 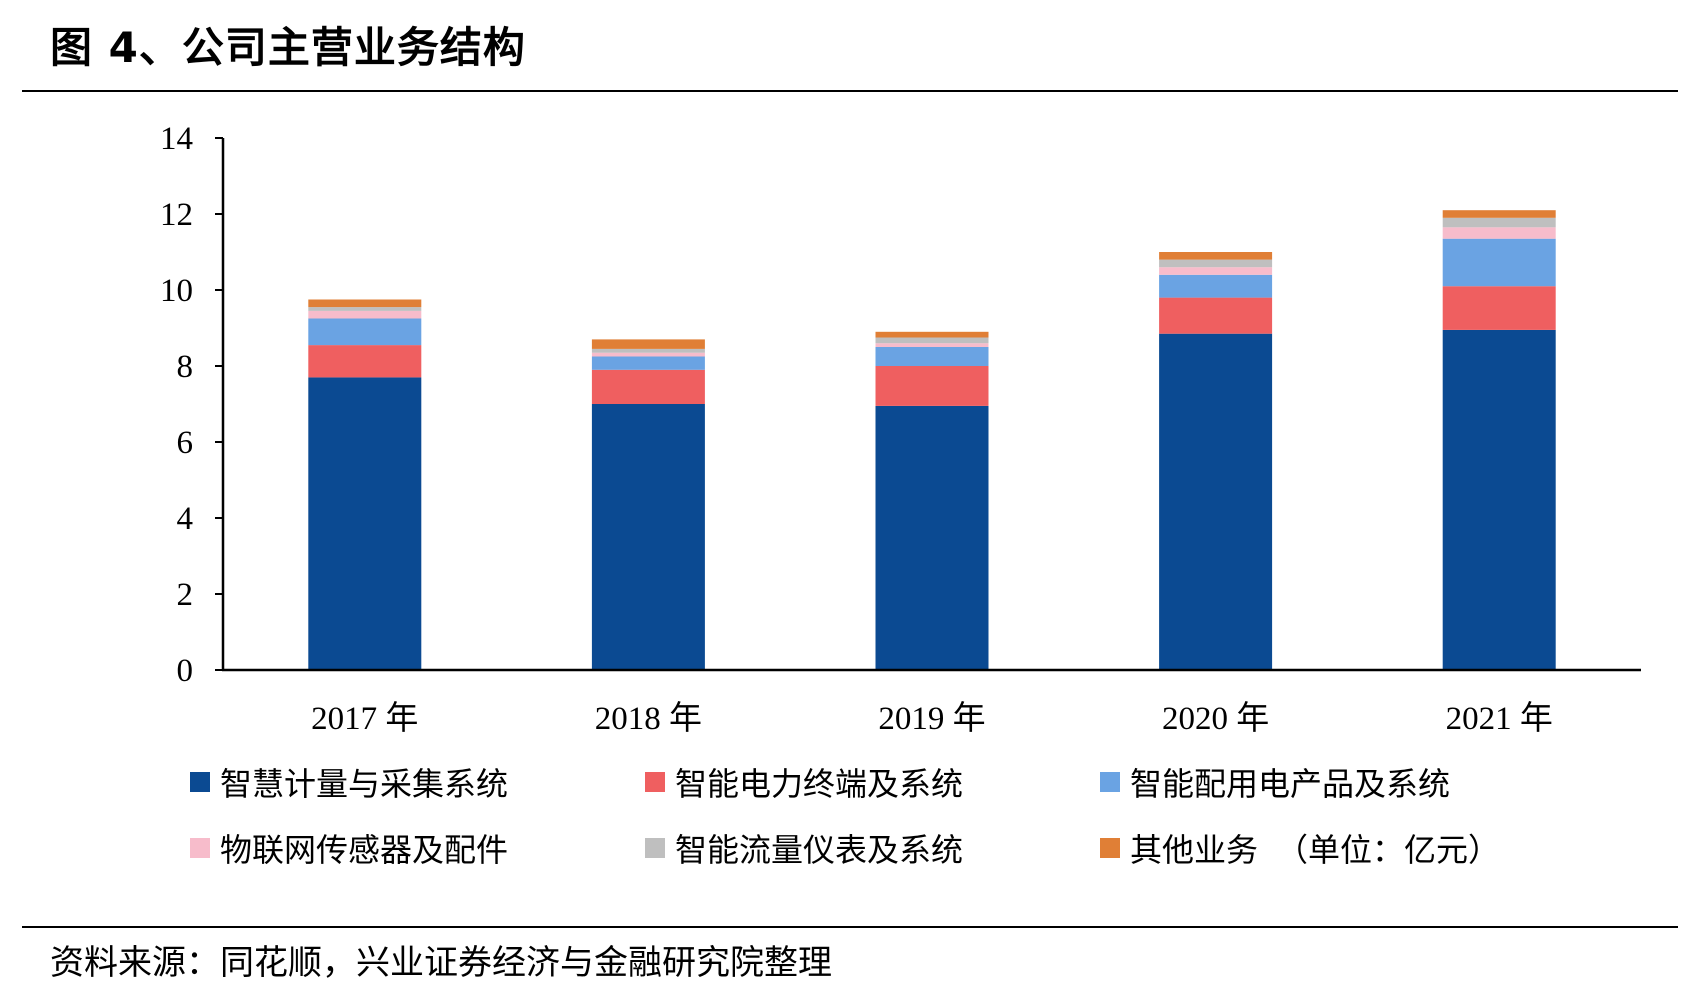 I want to click on y-tick-label: 14, so click(x=176, y=139).